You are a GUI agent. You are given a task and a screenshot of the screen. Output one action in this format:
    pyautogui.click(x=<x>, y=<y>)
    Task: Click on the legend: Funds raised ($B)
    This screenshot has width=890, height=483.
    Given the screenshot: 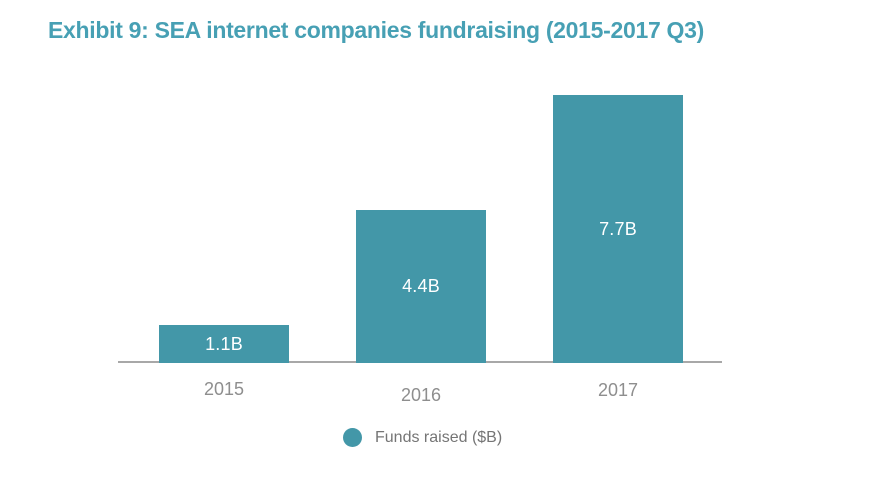 What is the action you would take?
    pyautogui.click(x=422, y=437)
    